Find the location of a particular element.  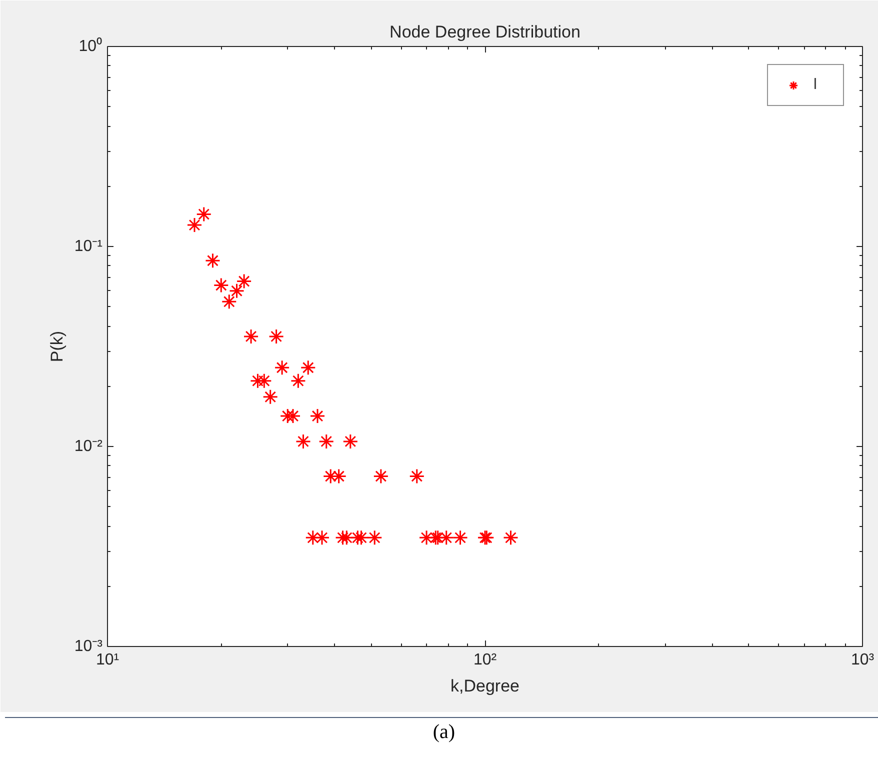

x-tick-label: 10³ is located at coordinates (862, 660).